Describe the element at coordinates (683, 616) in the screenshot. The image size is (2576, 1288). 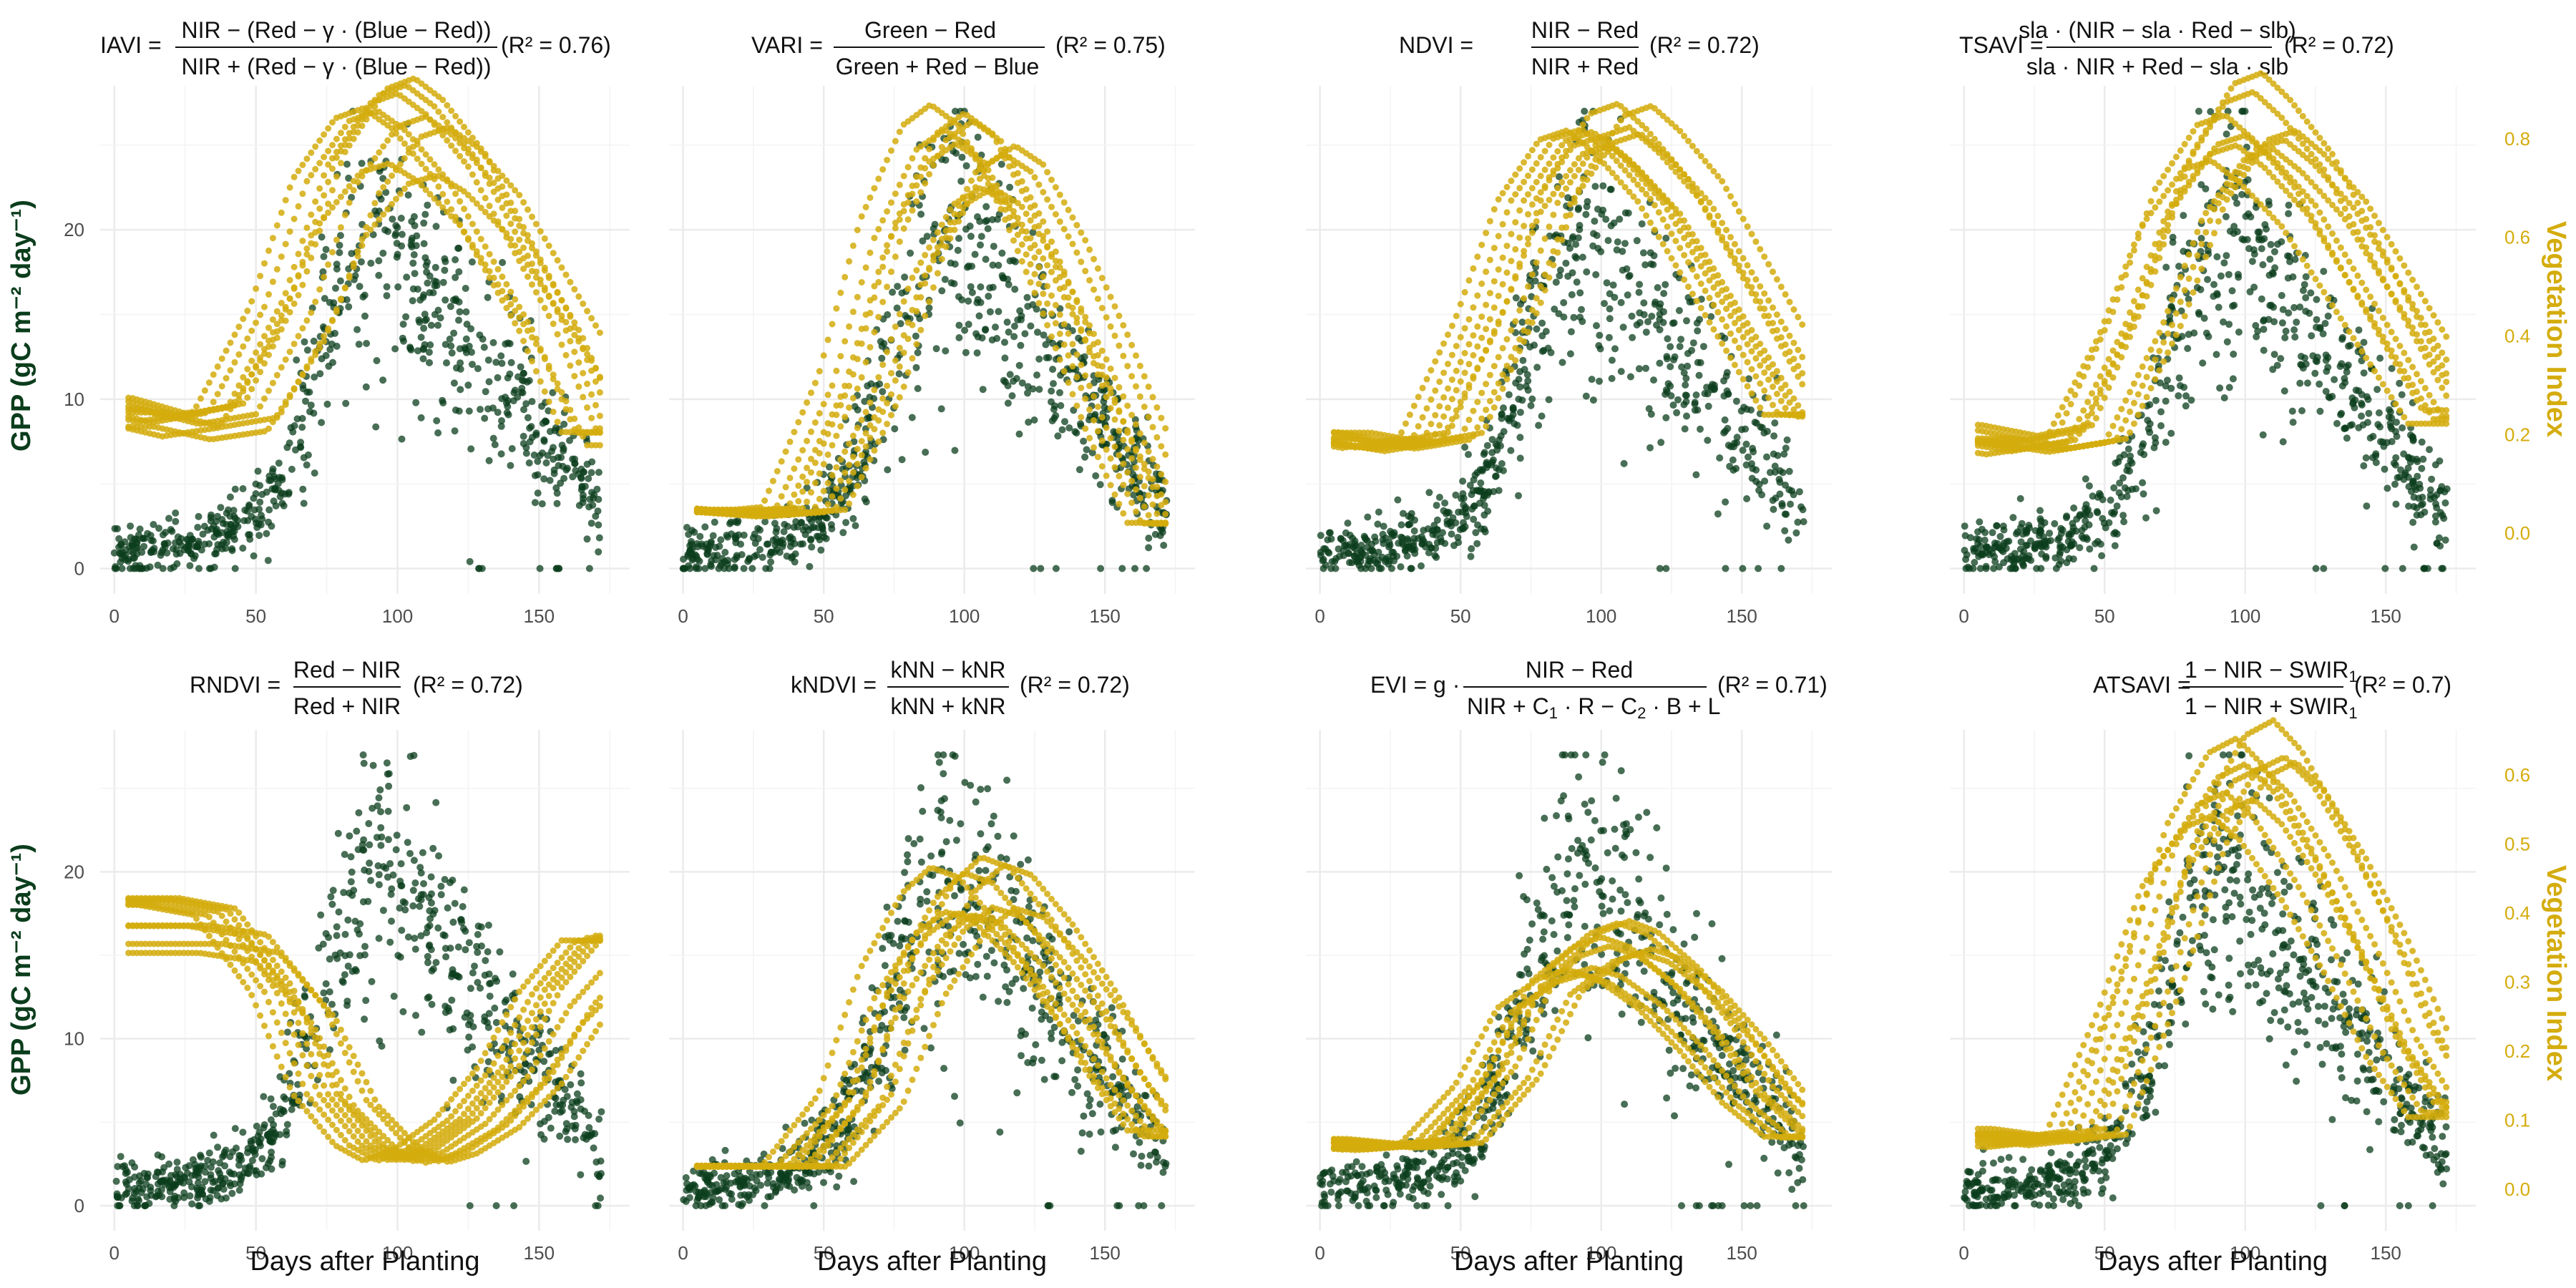
I see `x-tick-label: 0` at that location.